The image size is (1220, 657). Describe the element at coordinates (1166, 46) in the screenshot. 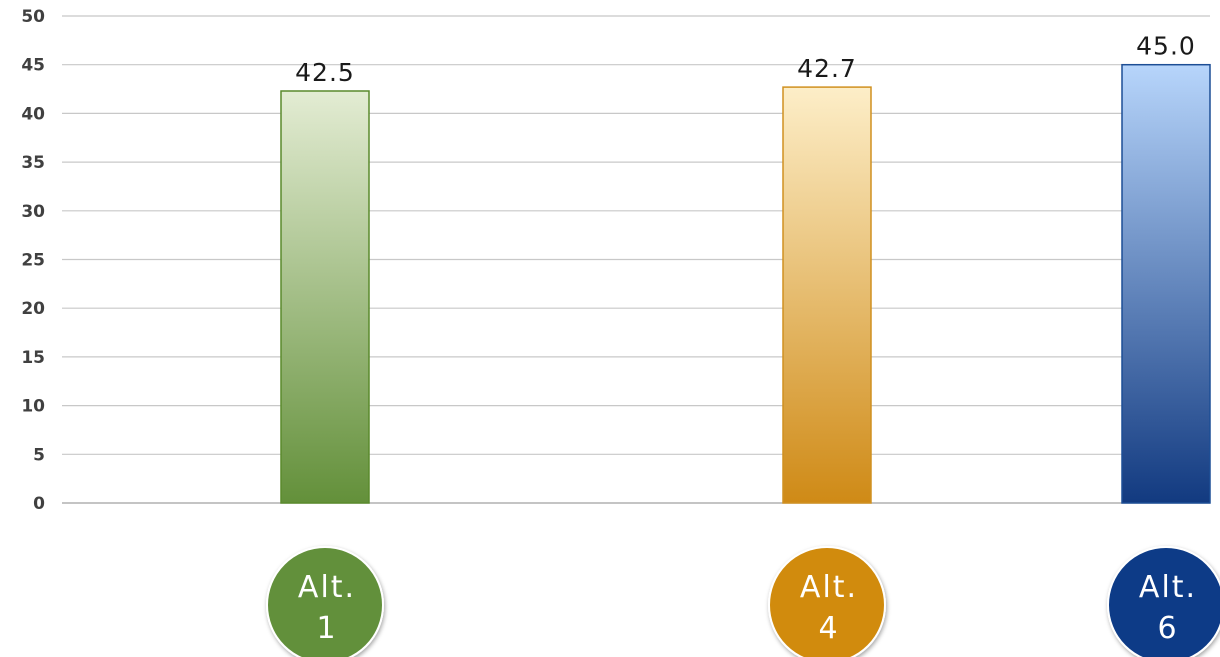

I see `data-label-alt6: 45.0` at that location.